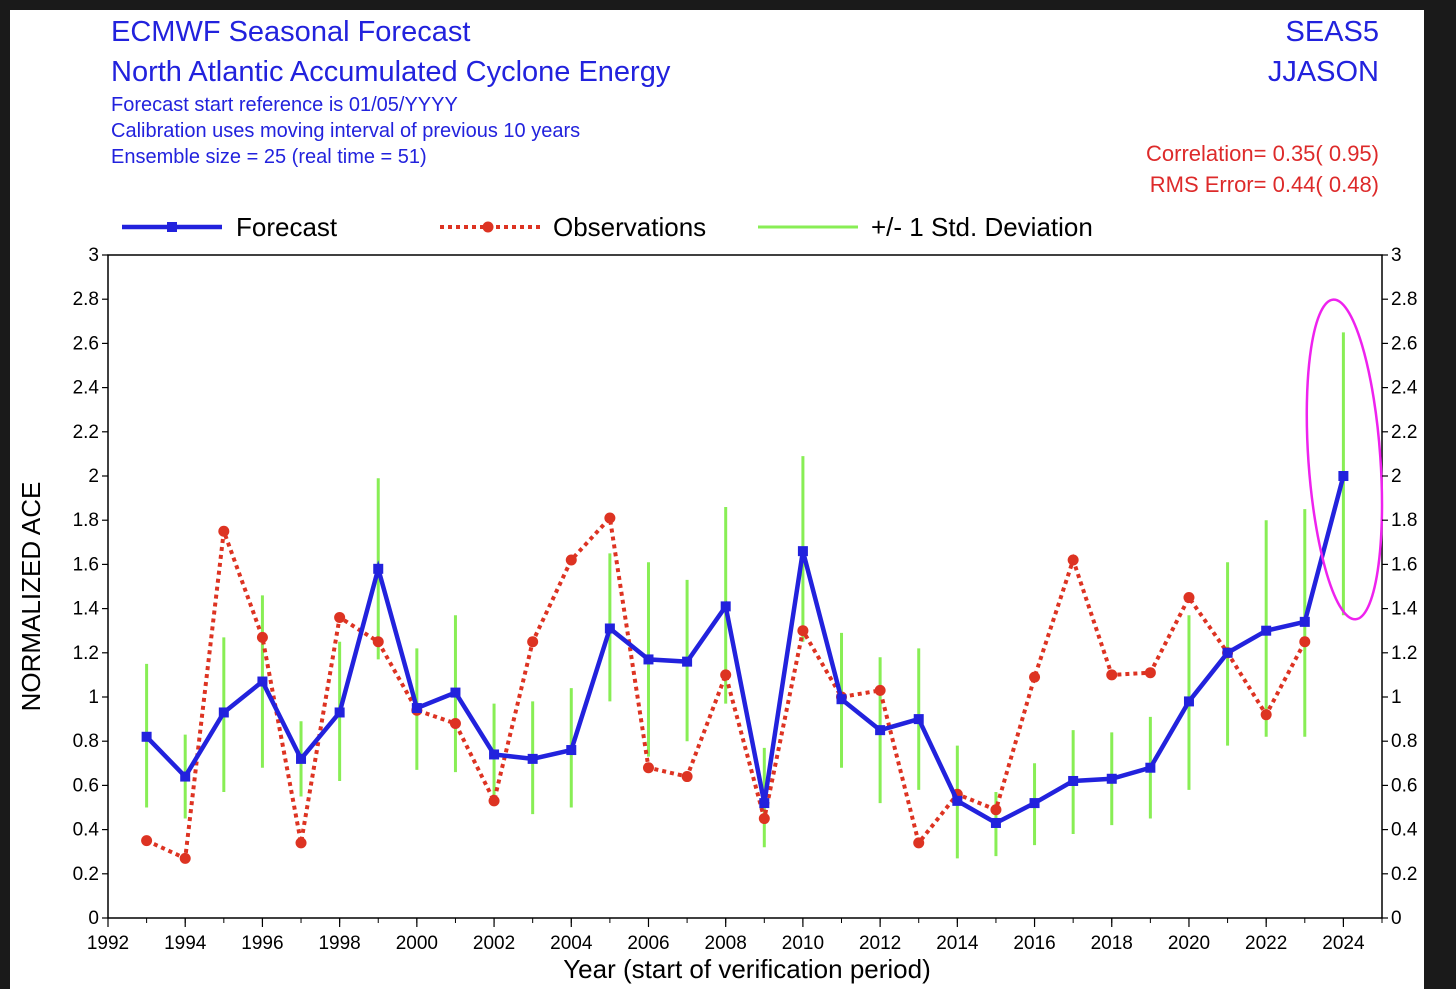 This screenshot has width=1456, height=989. I want to click on x-tick-label: 1994, so click(185, 943).